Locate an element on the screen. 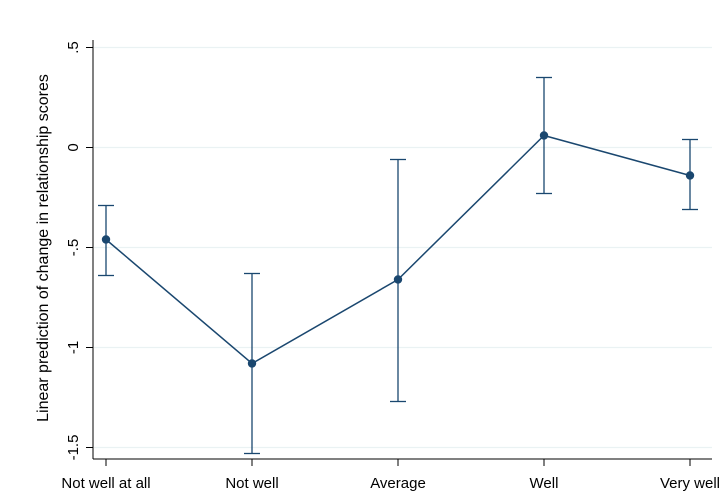 Image resolution: width=722 pixels, height=498 pixels. x-tick-label: Average is located at coordinates (398, 483).